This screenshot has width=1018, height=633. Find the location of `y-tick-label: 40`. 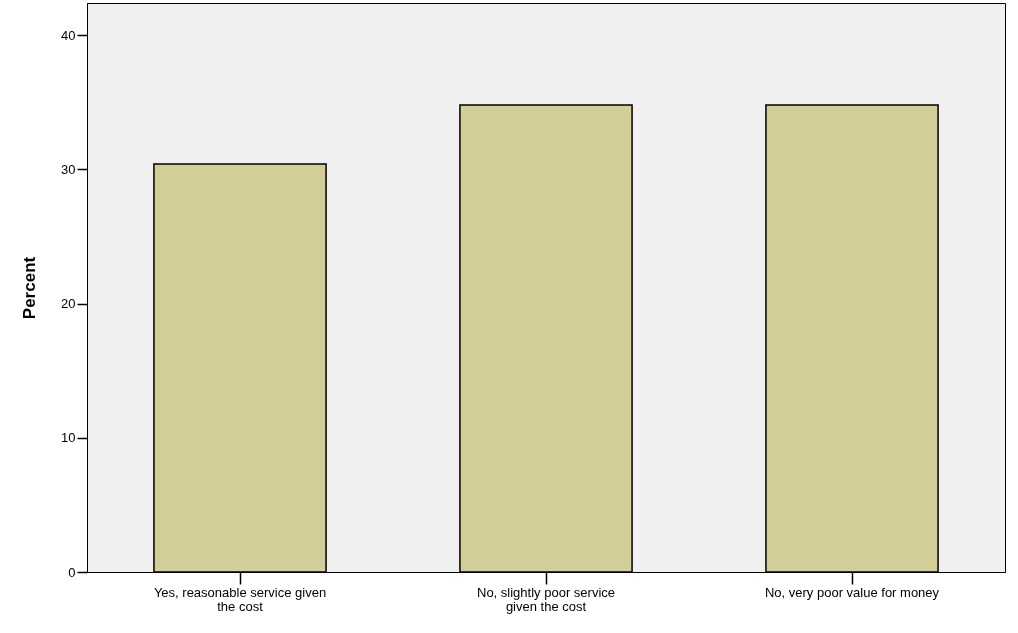

y-tick-label: 40 is located at coordinates (68, 35).